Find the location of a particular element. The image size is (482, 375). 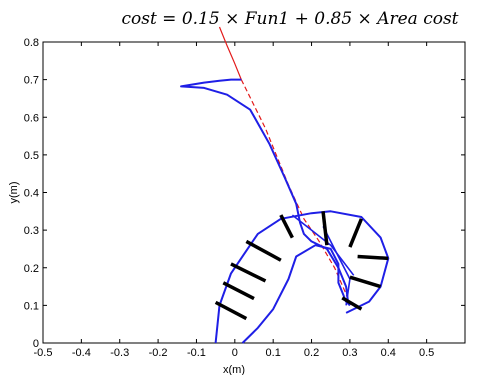

x-tick-label: 0.3 is located at coordinates (349, 353).